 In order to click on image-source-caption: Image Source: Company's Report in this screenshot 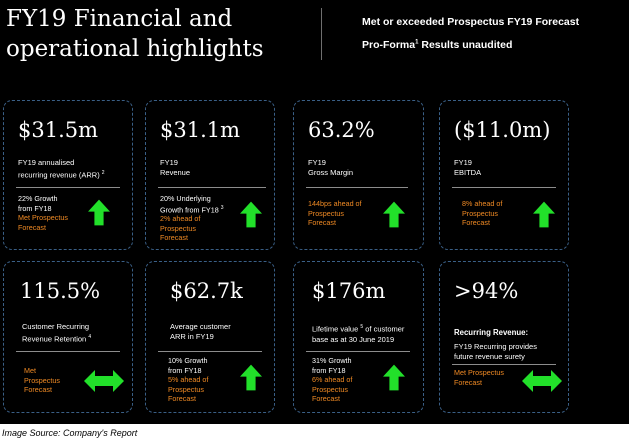, I will do `click(70, 433)`.